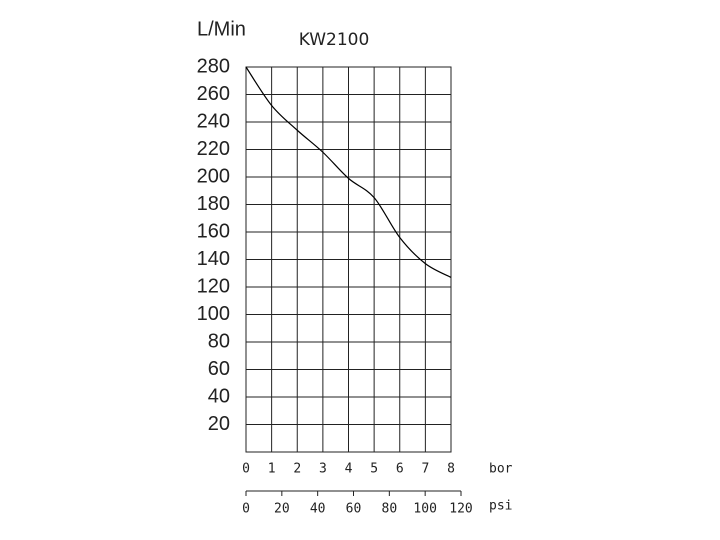  What do you see at coordinates (424, 509) in the screenshot?
I see `x2-tick-label: 100` at bounding box center [424, 509].